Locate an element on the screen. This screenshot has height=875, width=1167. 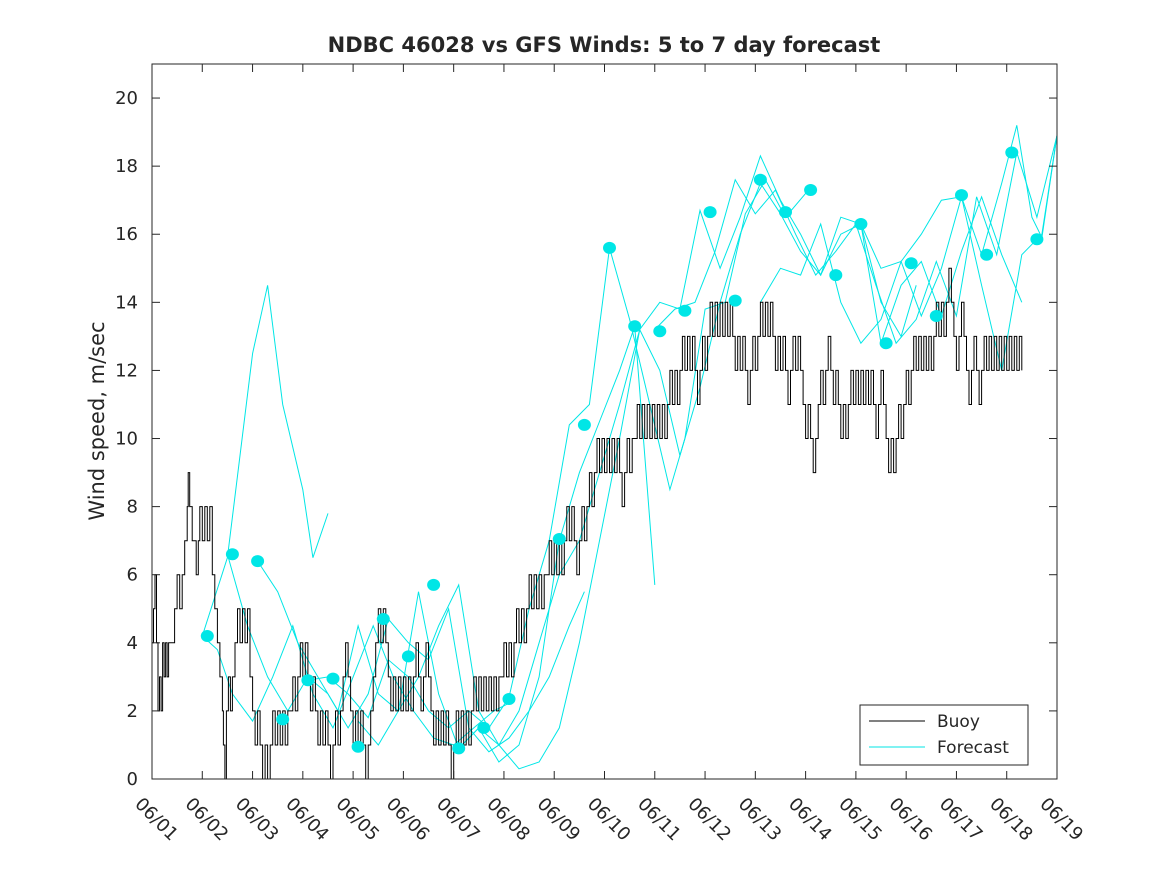
x-tick-label: 06/19 is located at coordinates (1061, 820).